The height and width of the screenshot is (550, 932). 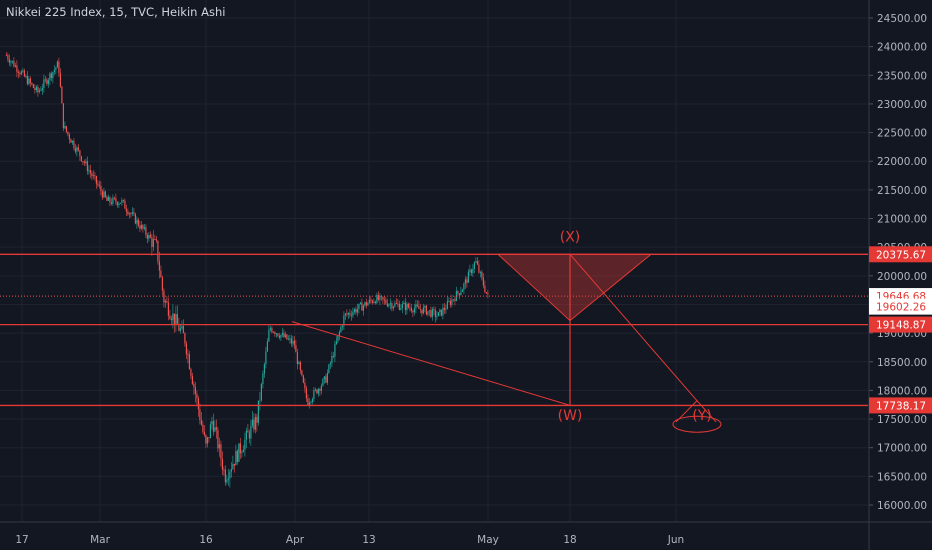 What do you see at coordinates (701, 416) in the screenshot?
I see `wave-label: (Y)` at bounding box center [701, 416].